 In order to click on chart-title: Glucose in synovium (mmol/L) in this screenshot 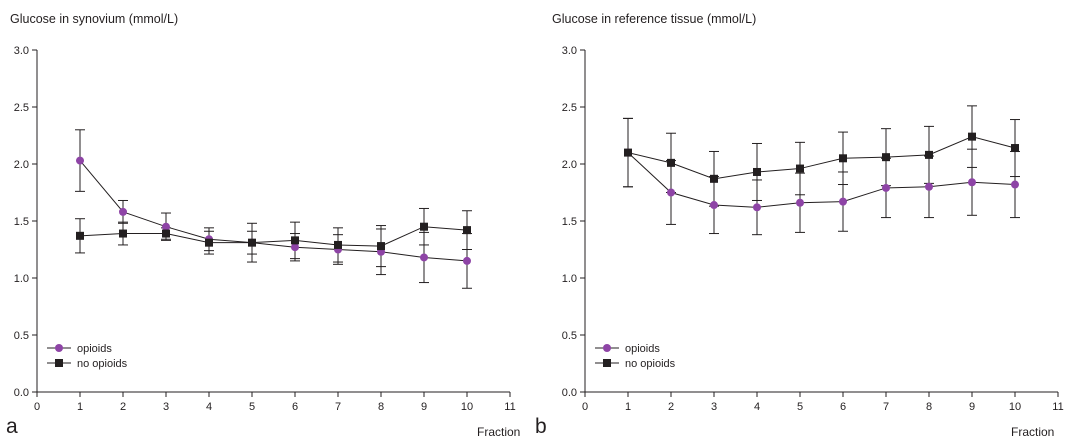, I will do `click(94, 19)`.